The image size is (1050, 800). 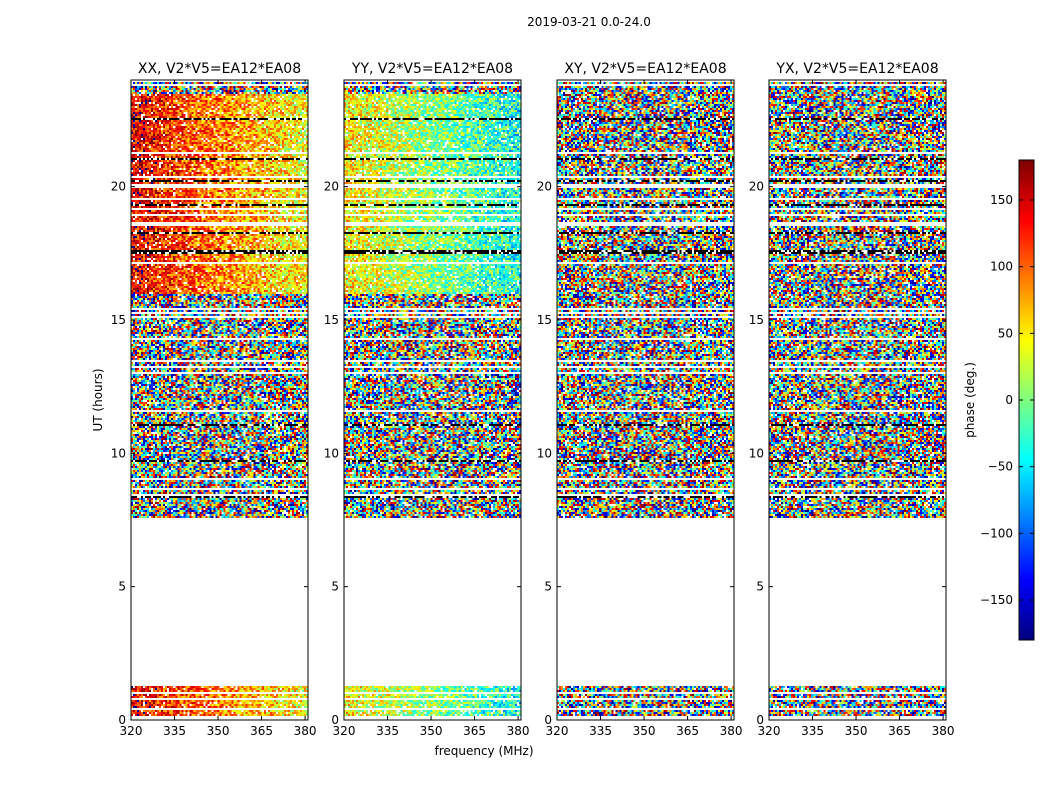 I want to click on colorbar-tick-label: 150, so click(x=1001, y=200).